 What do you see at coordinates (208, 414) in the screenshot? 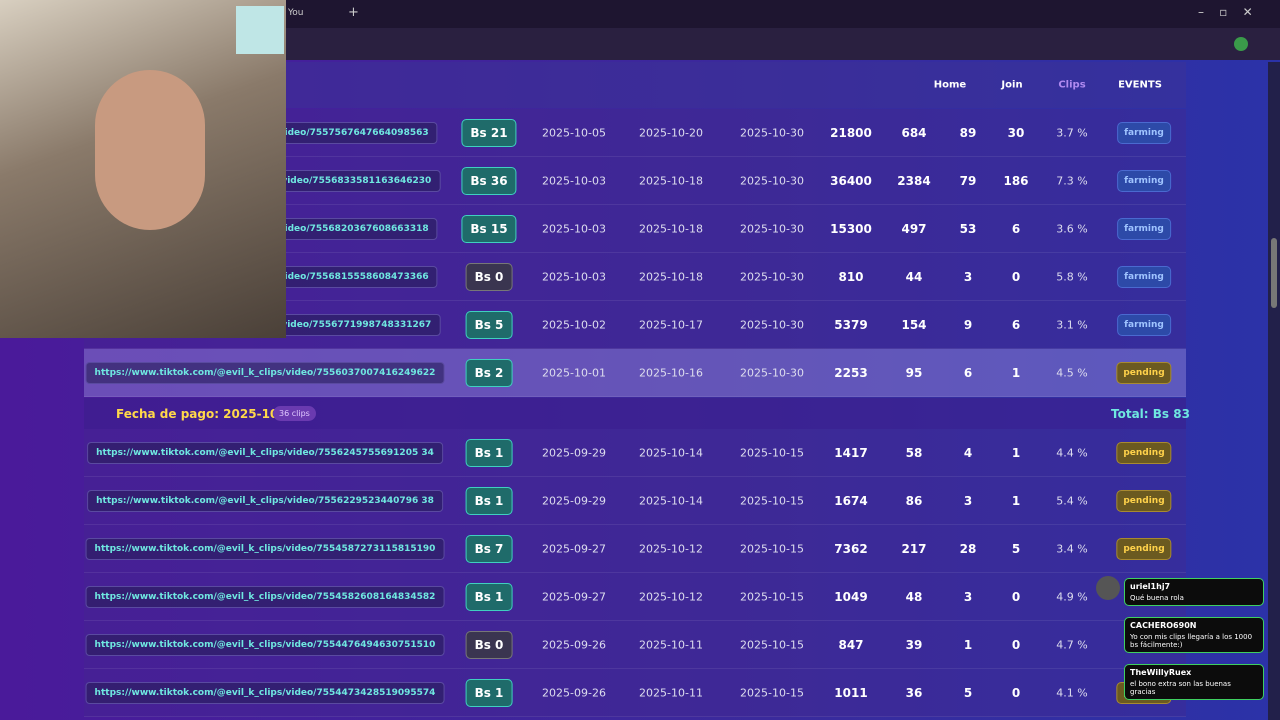
I see `group-title: Fecha de pago: 2025-10-15` at bounding box center [208, 414].